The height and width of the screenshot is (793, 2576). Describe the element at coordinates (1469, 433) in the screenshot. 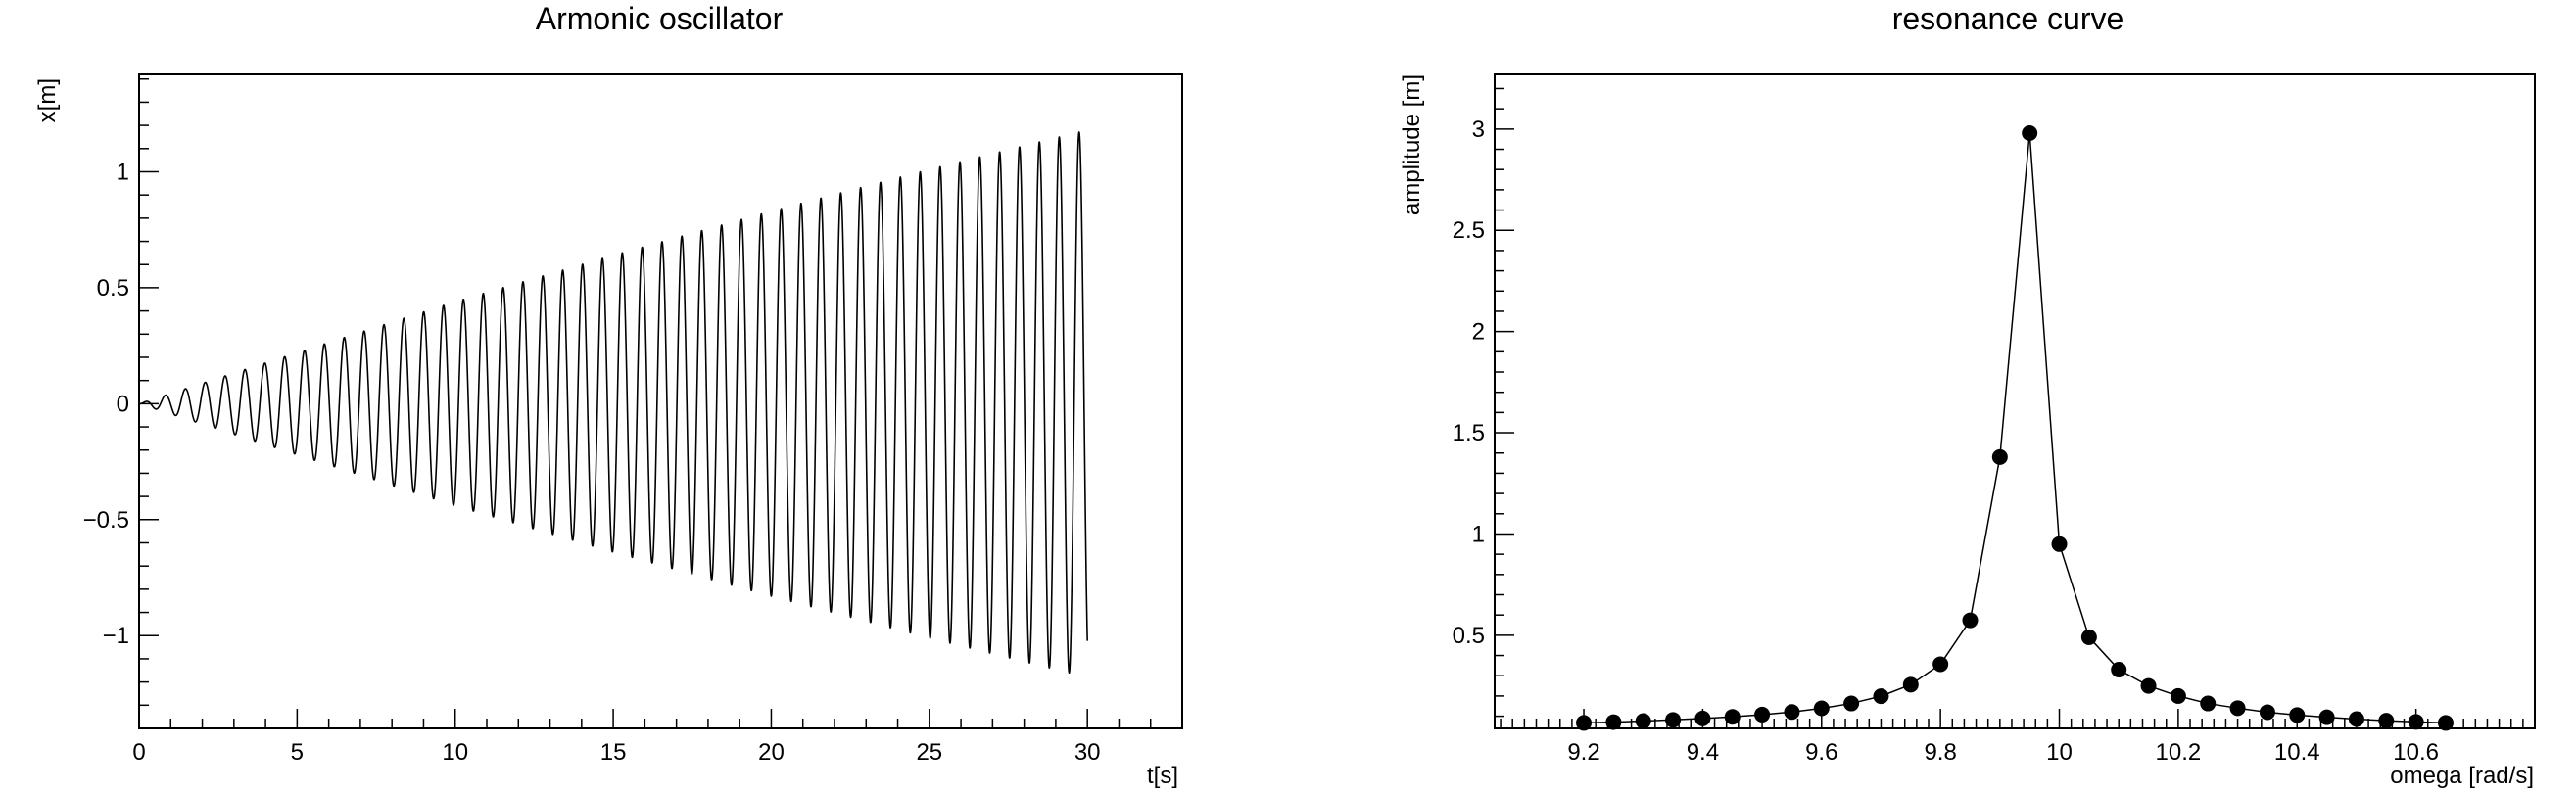

I see `res-ytick-label: 1.5` at that location.